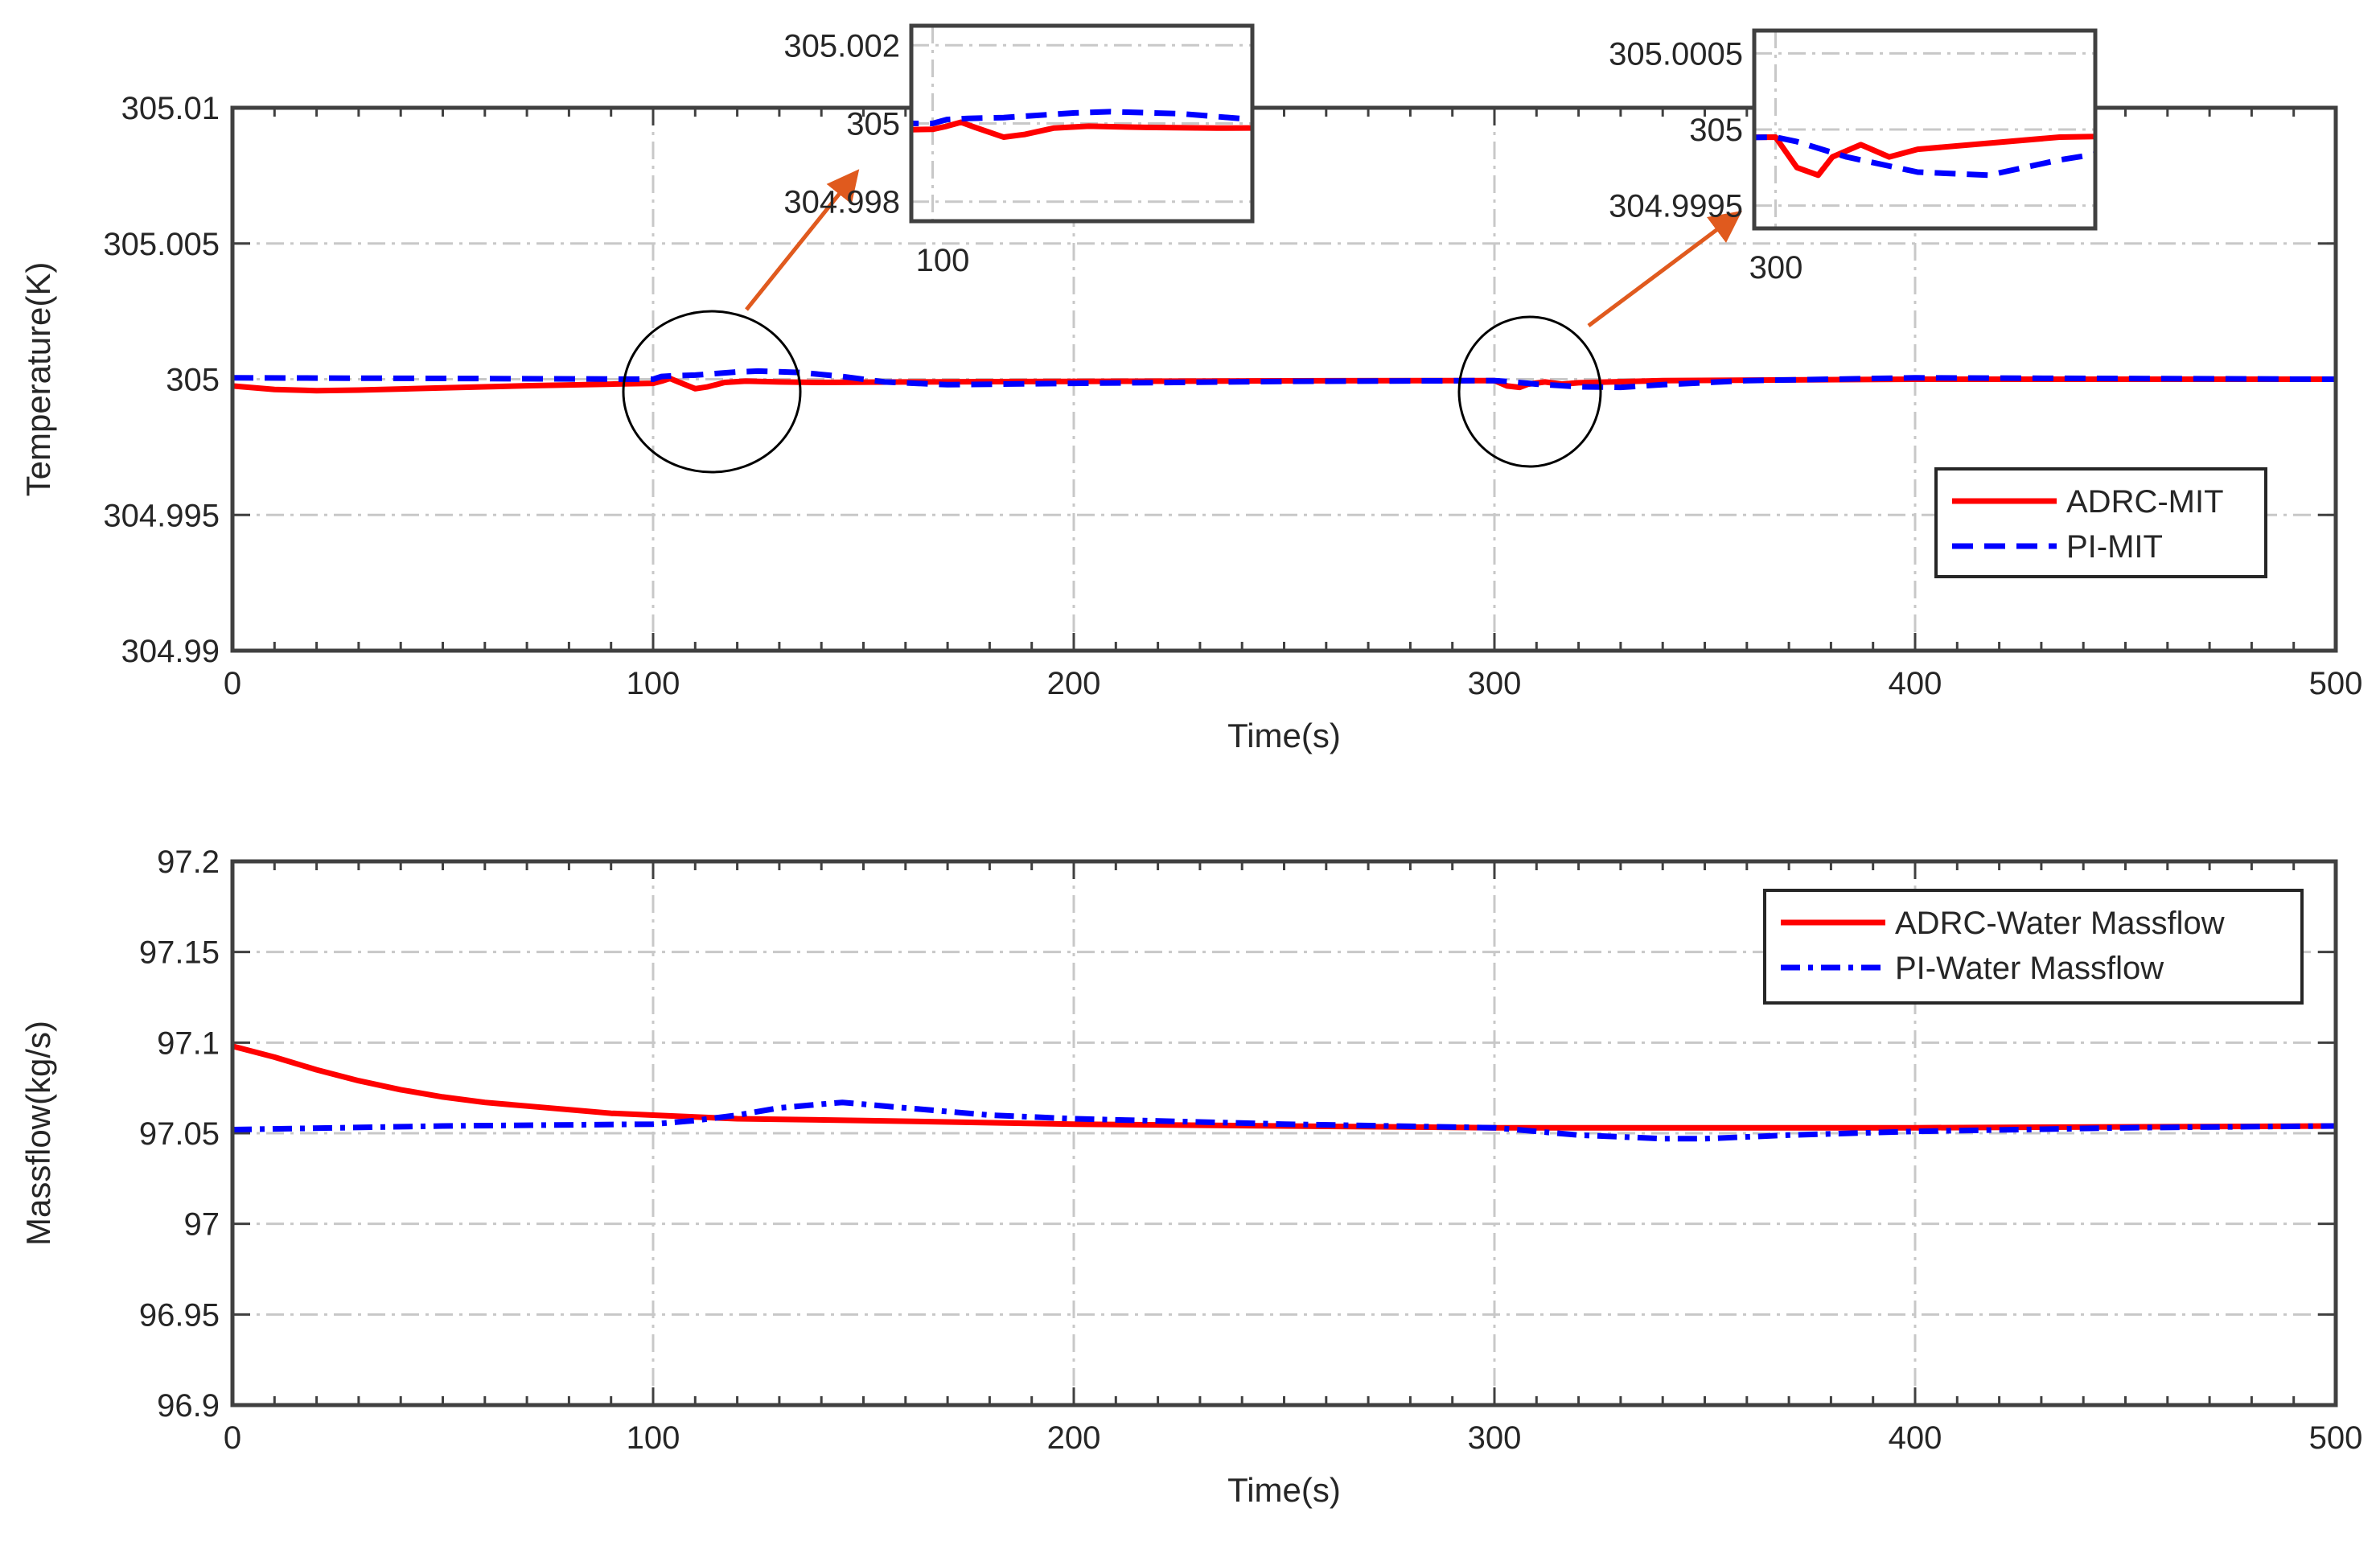 The width and height of the screenshot is (2380, 1541). Describe the element at coordinates (38, 1133) in the screenshot. I see `y-axis-label: Massflow(kg/s)` at that location.